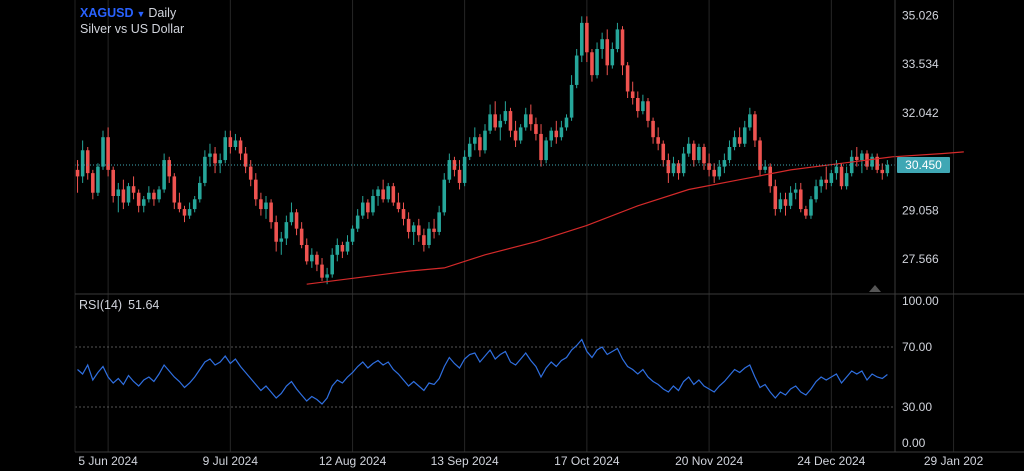  Describe the element at coordinates (107, 13) in the screenshot. I see `symbol-name: XAGUSD` at that location.